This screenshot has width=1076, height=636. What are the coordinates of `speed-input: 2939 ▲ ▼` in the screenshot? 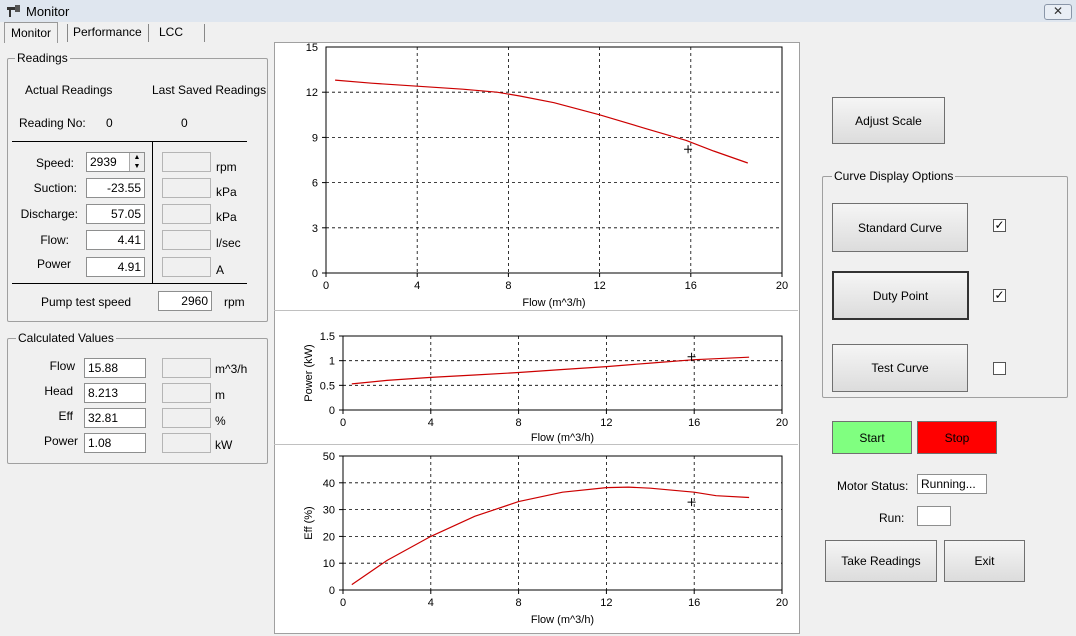 It's located at (115, 162).